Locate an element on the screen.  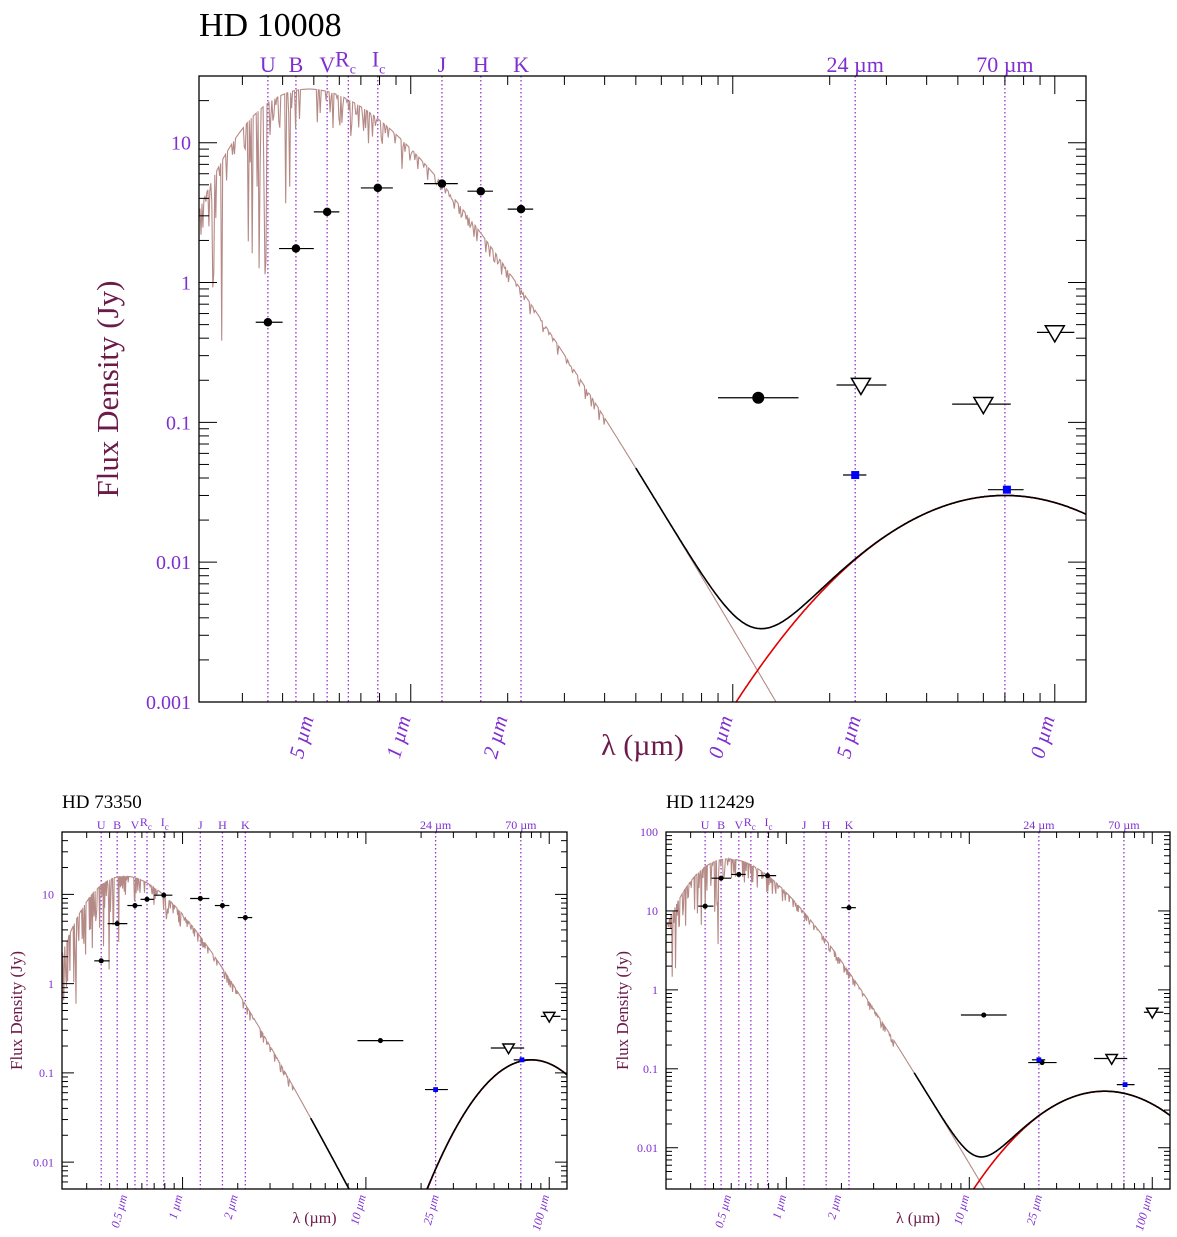
xtick-label-4: 5 µm is located at coordinates (848, 737).